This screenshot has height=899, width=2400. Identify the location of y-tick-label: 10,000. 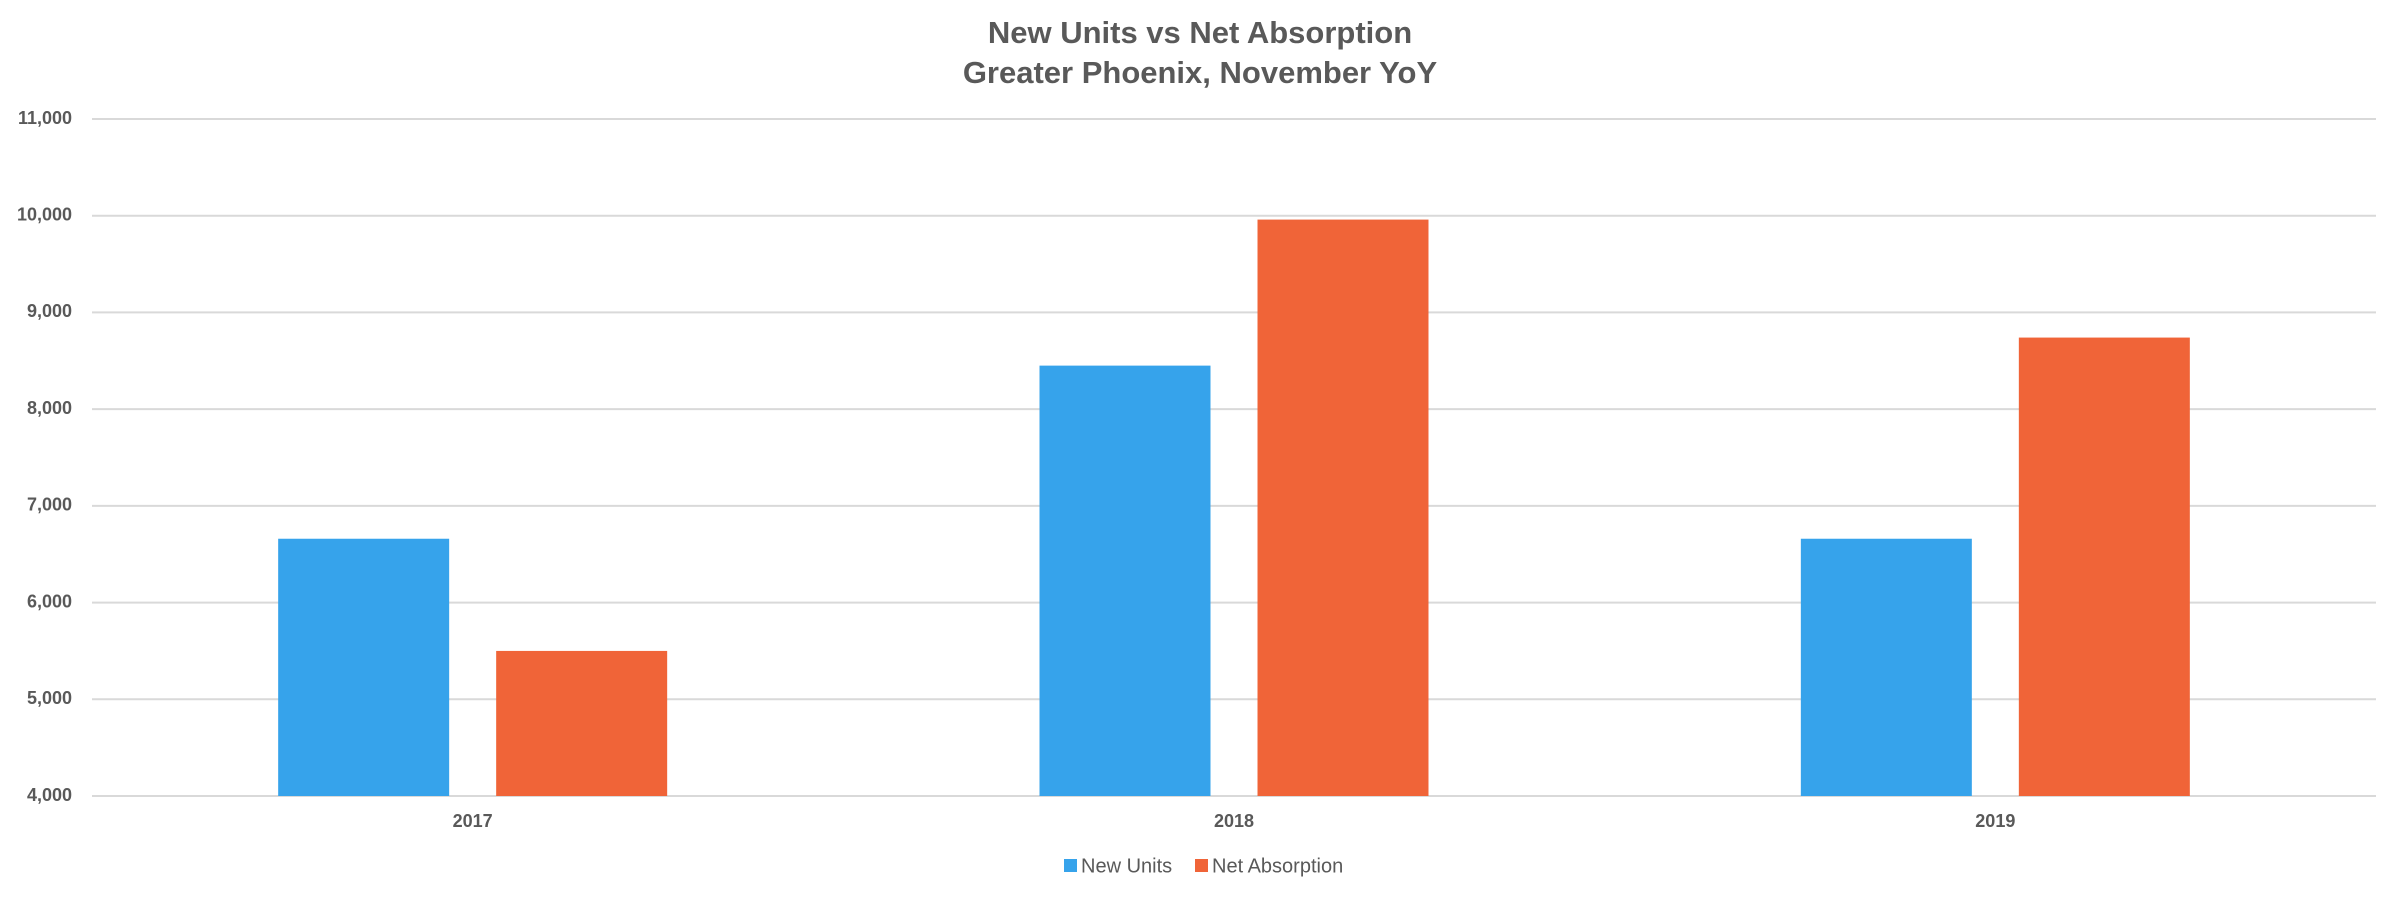
(44, 214).